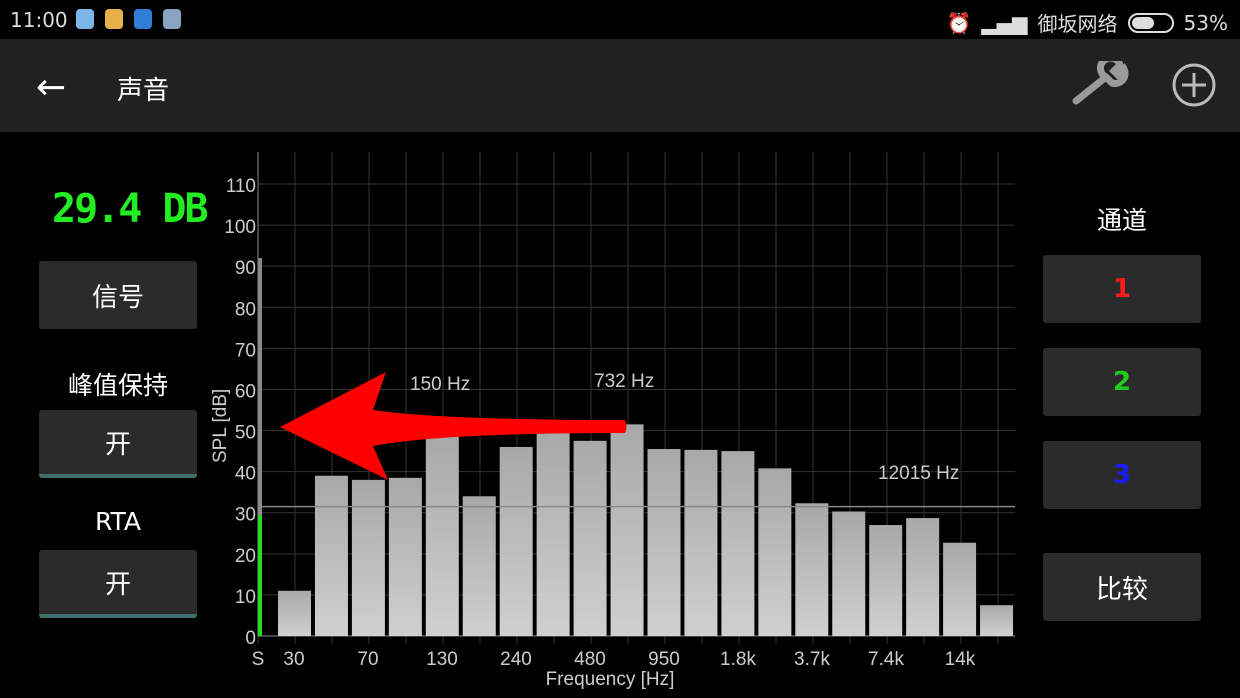 The height and width of the screenshot is (698, 1240). I want to click on x-tick-label: 3.7k, so click(812, 659).